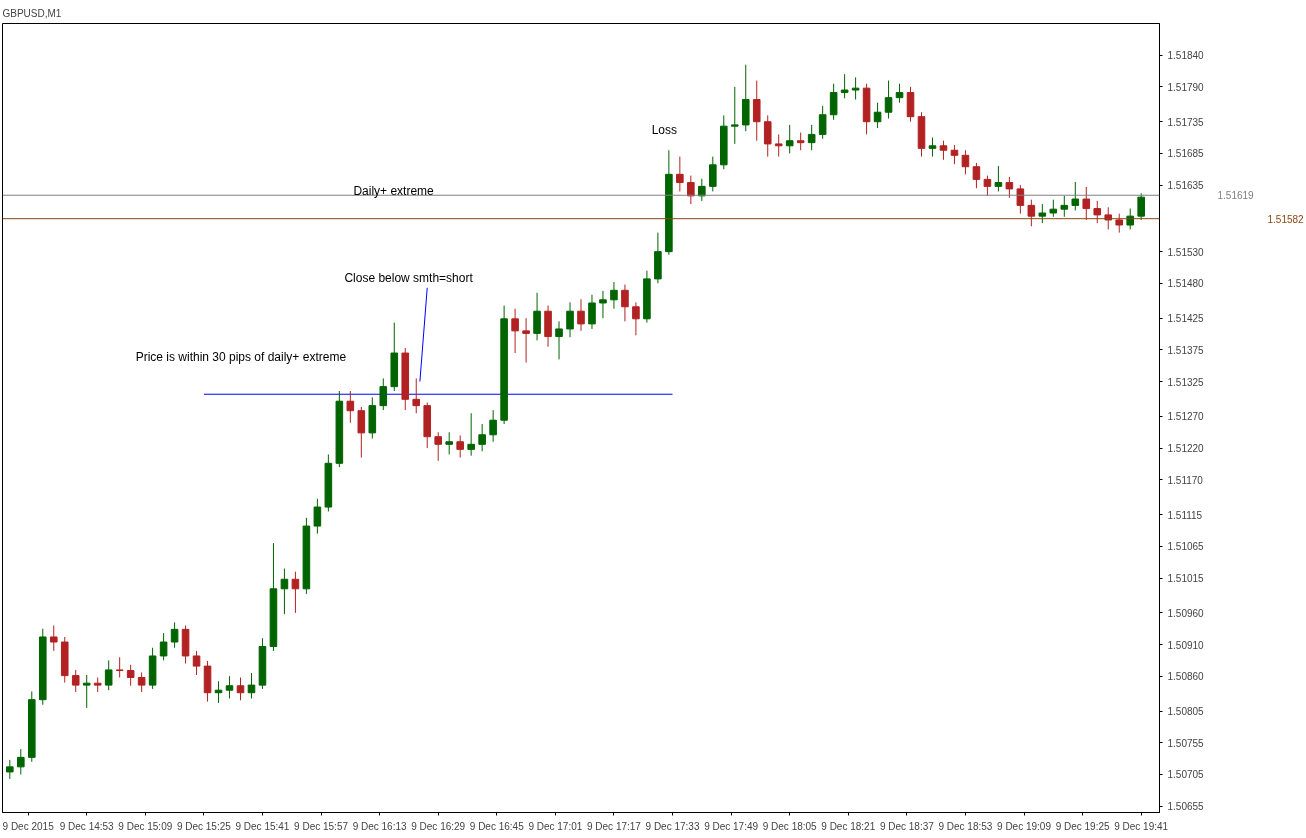 This screenshot has height=838, width=1306. I want to click on annotation: Daily+ extreme, so click(394, 190).